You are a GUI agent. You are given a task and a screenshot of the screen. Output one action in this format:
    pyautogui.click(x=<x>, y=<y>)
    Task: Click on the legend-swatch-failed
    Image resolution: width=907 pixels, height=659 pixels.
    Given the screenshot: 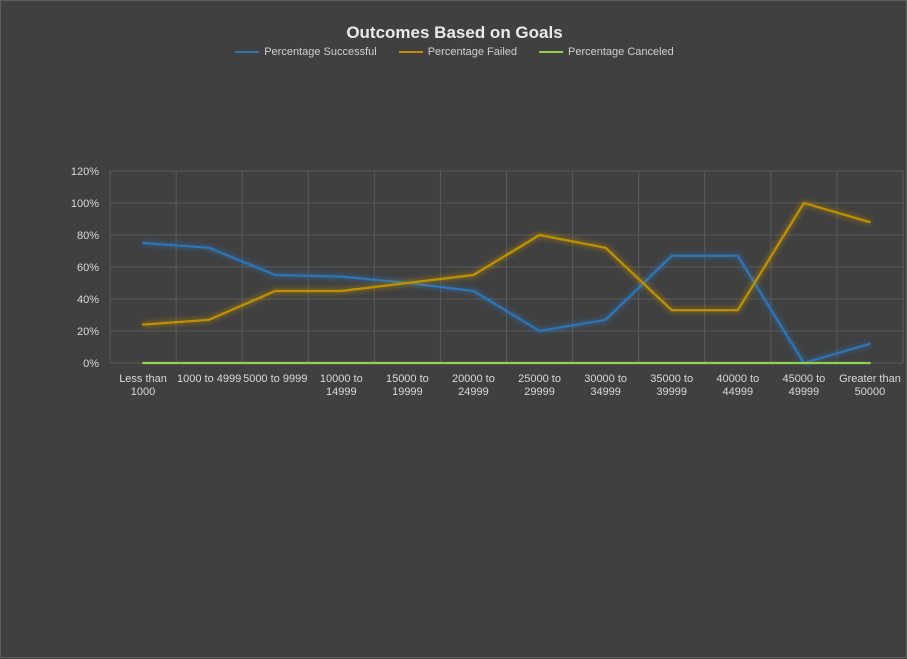 What is the action you would take?
    pyautogui.click(x=410, y=52)
    